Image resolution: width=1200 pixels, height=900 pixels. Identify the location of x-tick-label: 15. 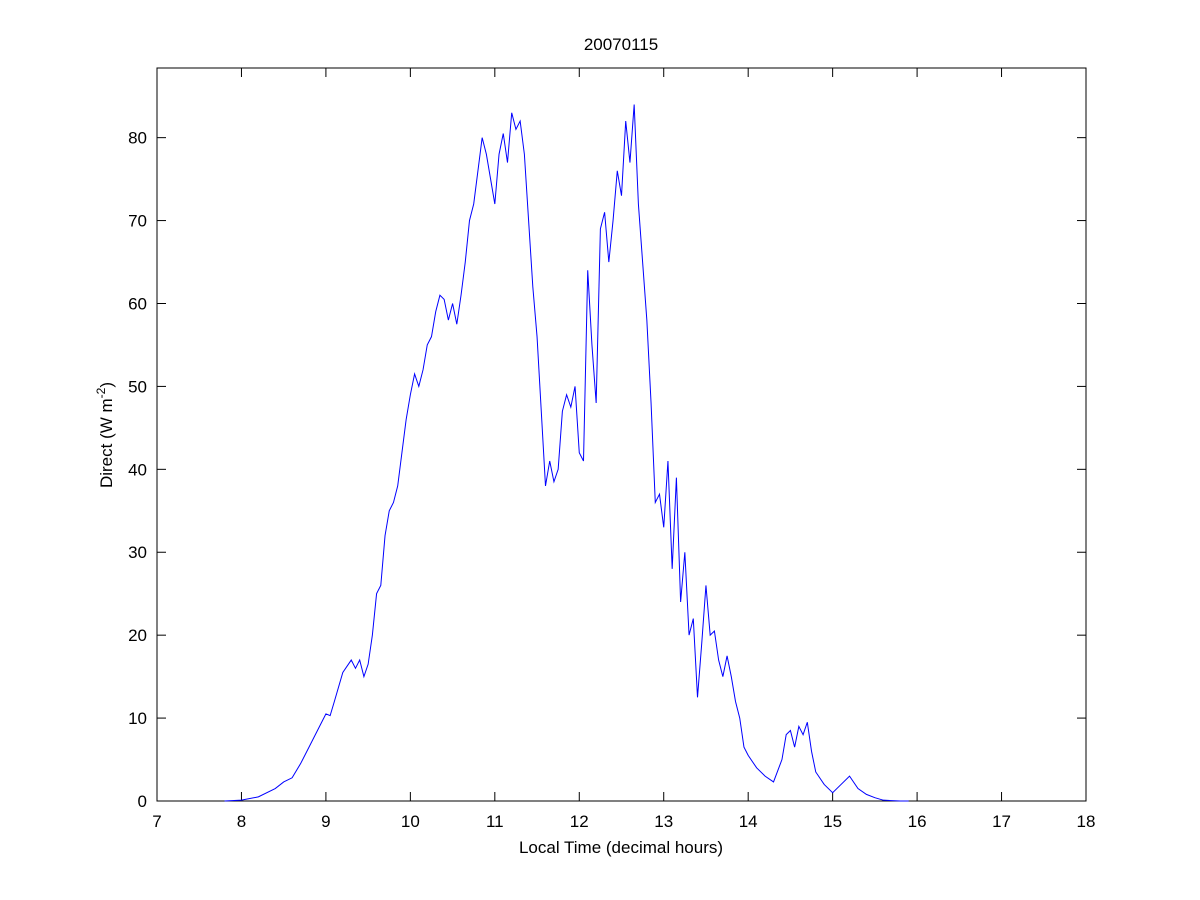
(832, 821).